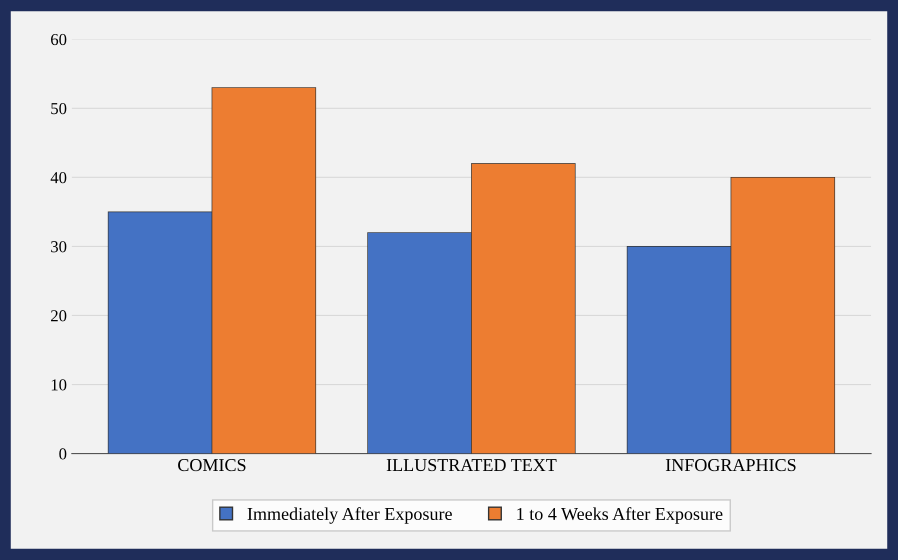  Describe the element at coordinates (212, 465) in the screenshot. I see `x-tick-label: COMICS` at that location.